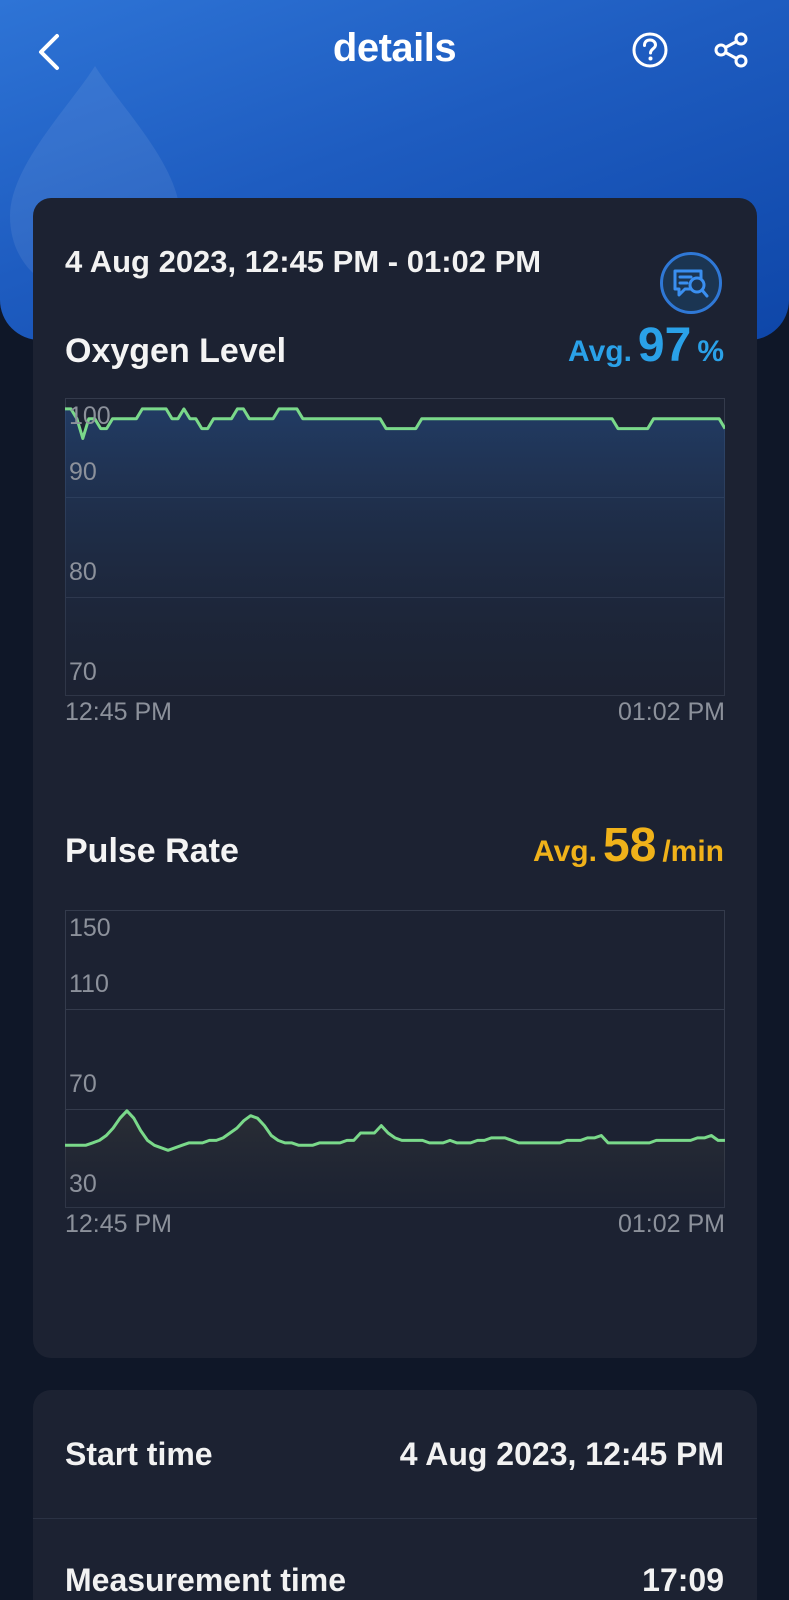  Describe the element at coordinates (395, 423) in the screenshot. I see `oxygen-series-line` at that location.